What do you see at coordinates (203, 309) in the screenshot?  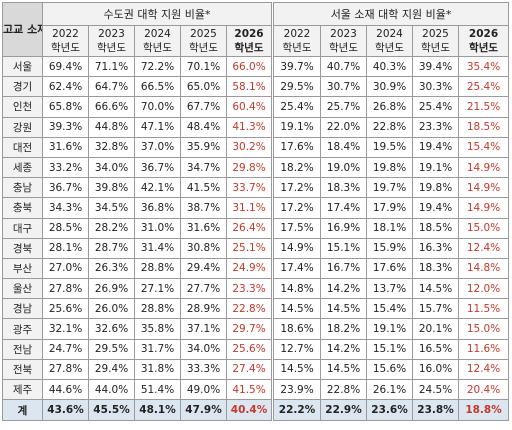 I see `value-cell-g1-2025: 28.9%` at bounding box center [203, 309].